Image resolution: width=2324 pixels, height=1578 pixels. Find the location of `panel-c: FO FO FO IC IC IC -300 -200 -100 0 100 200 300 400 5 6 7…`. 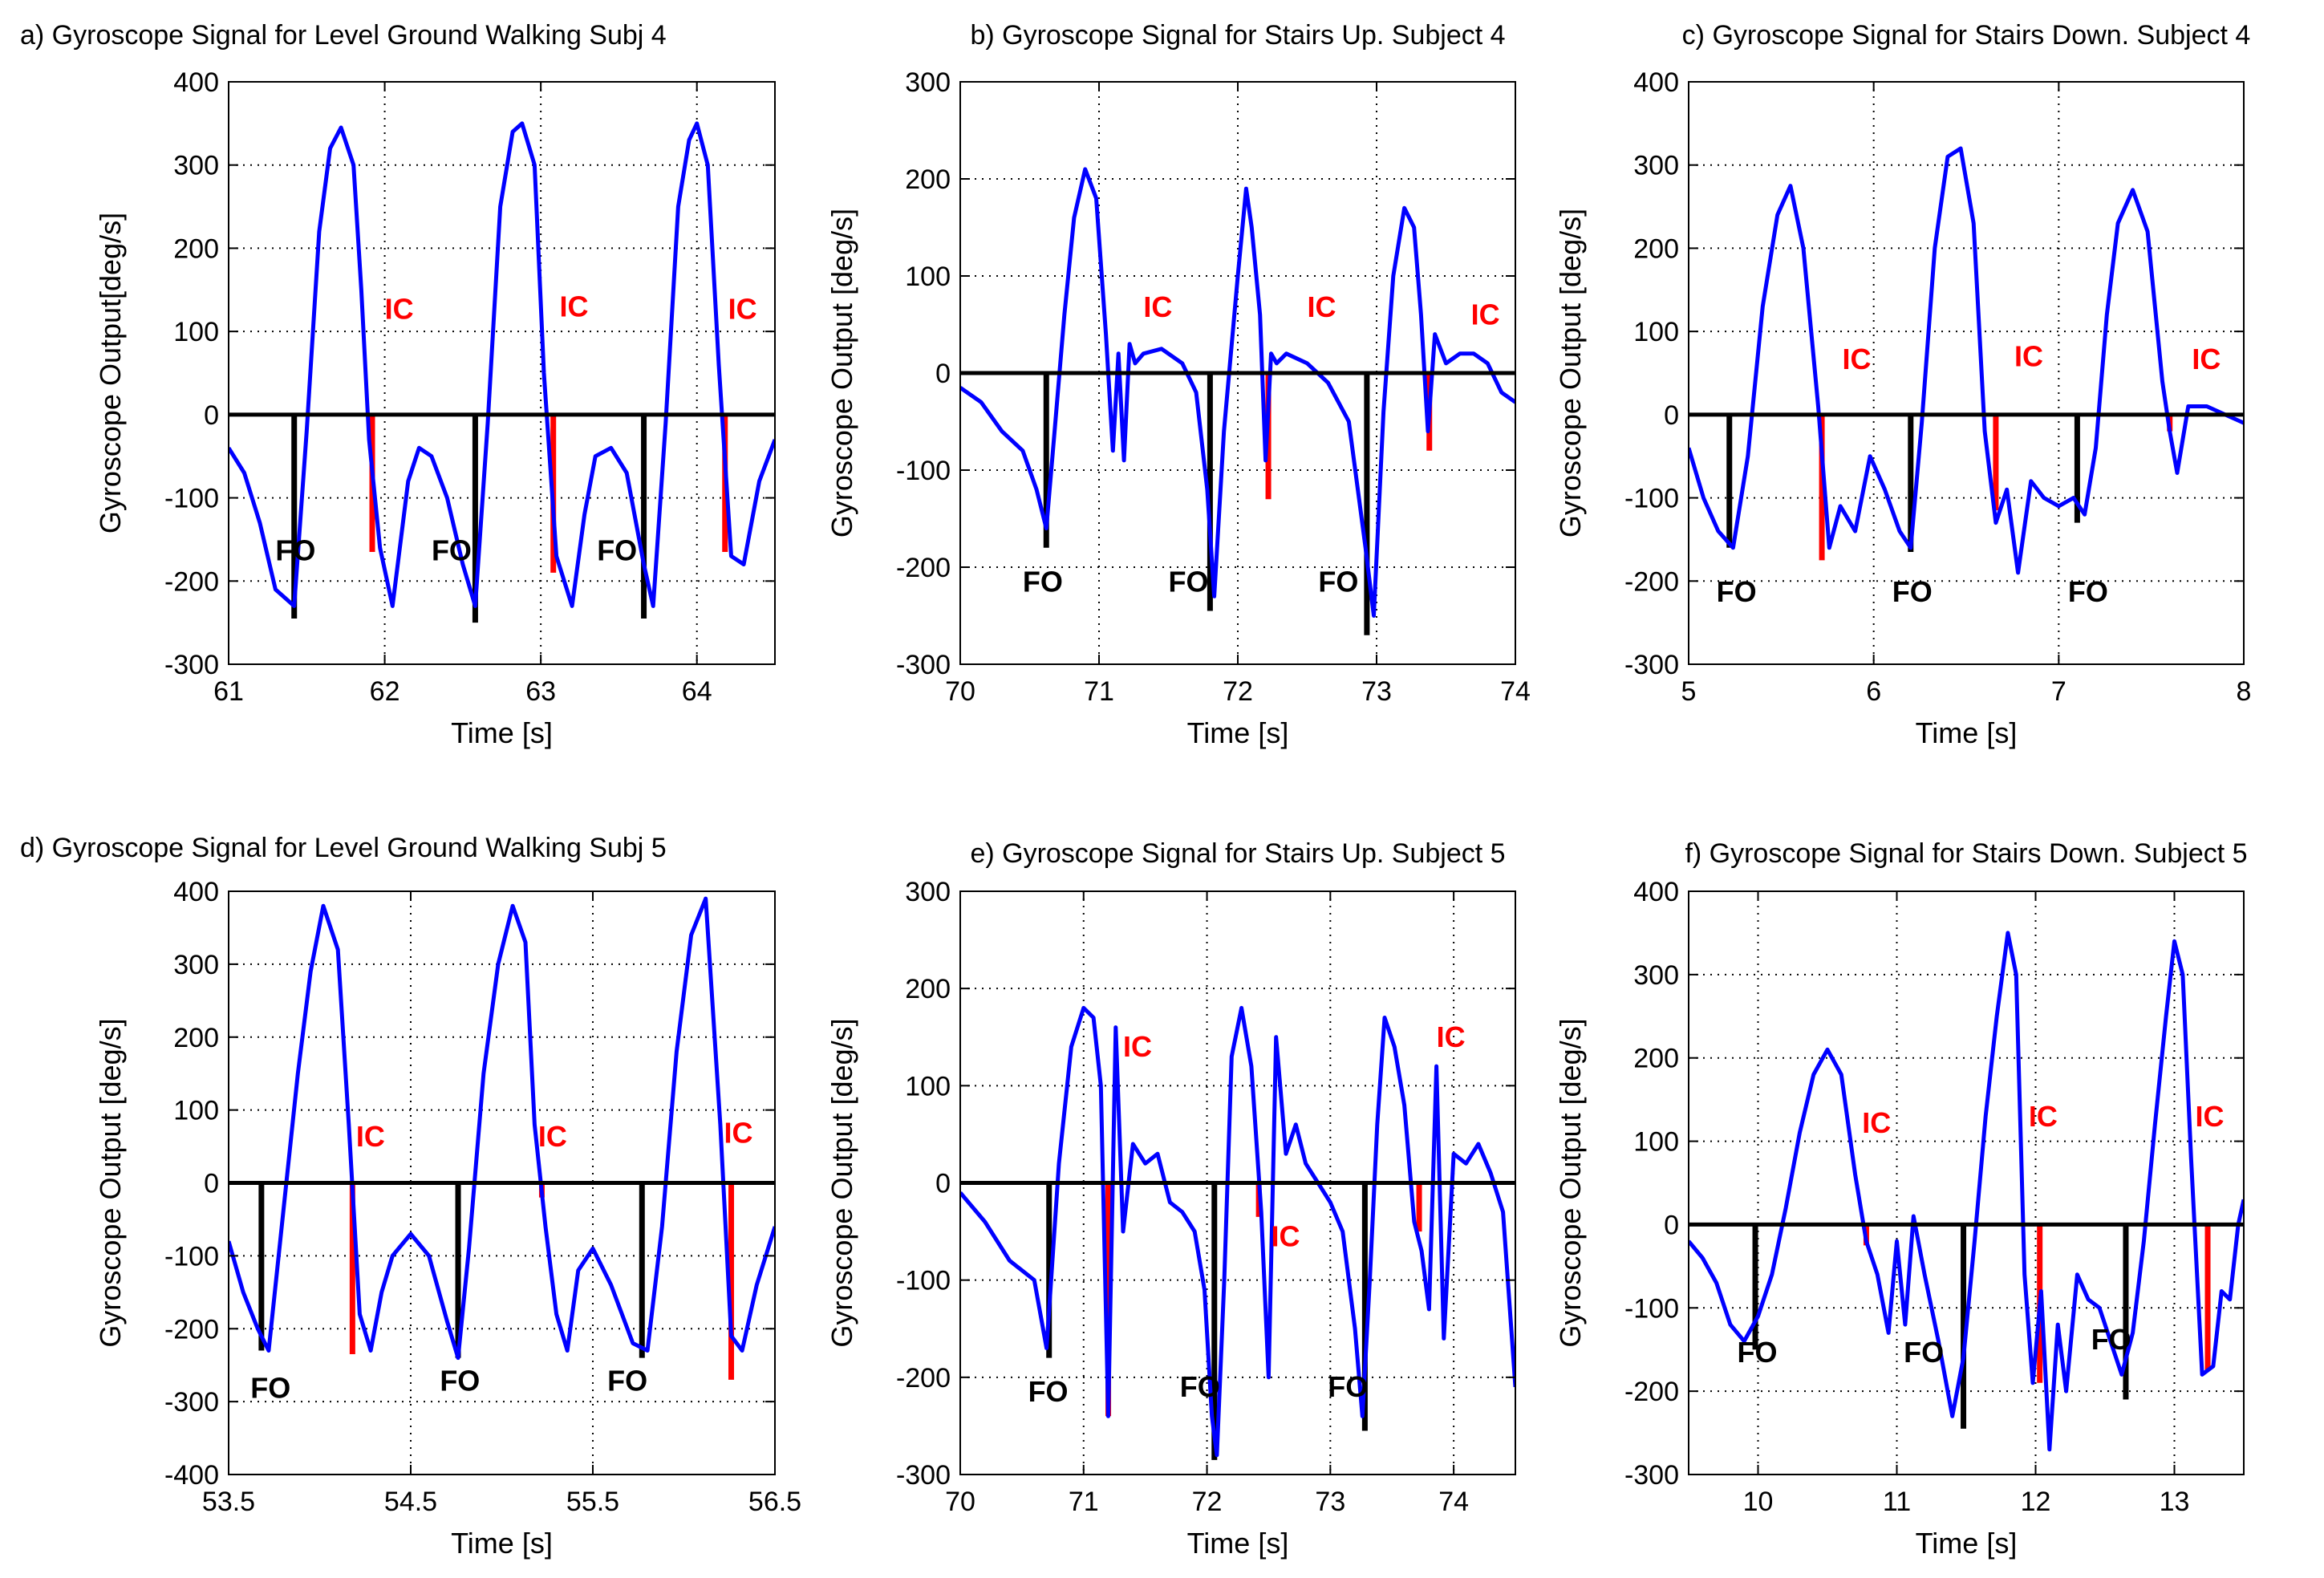

panel-c: FO FO FO IC IC IC -300 -200 -100 0 100 200 300 400 5 6 7… is located at coordinates (1902, 384).